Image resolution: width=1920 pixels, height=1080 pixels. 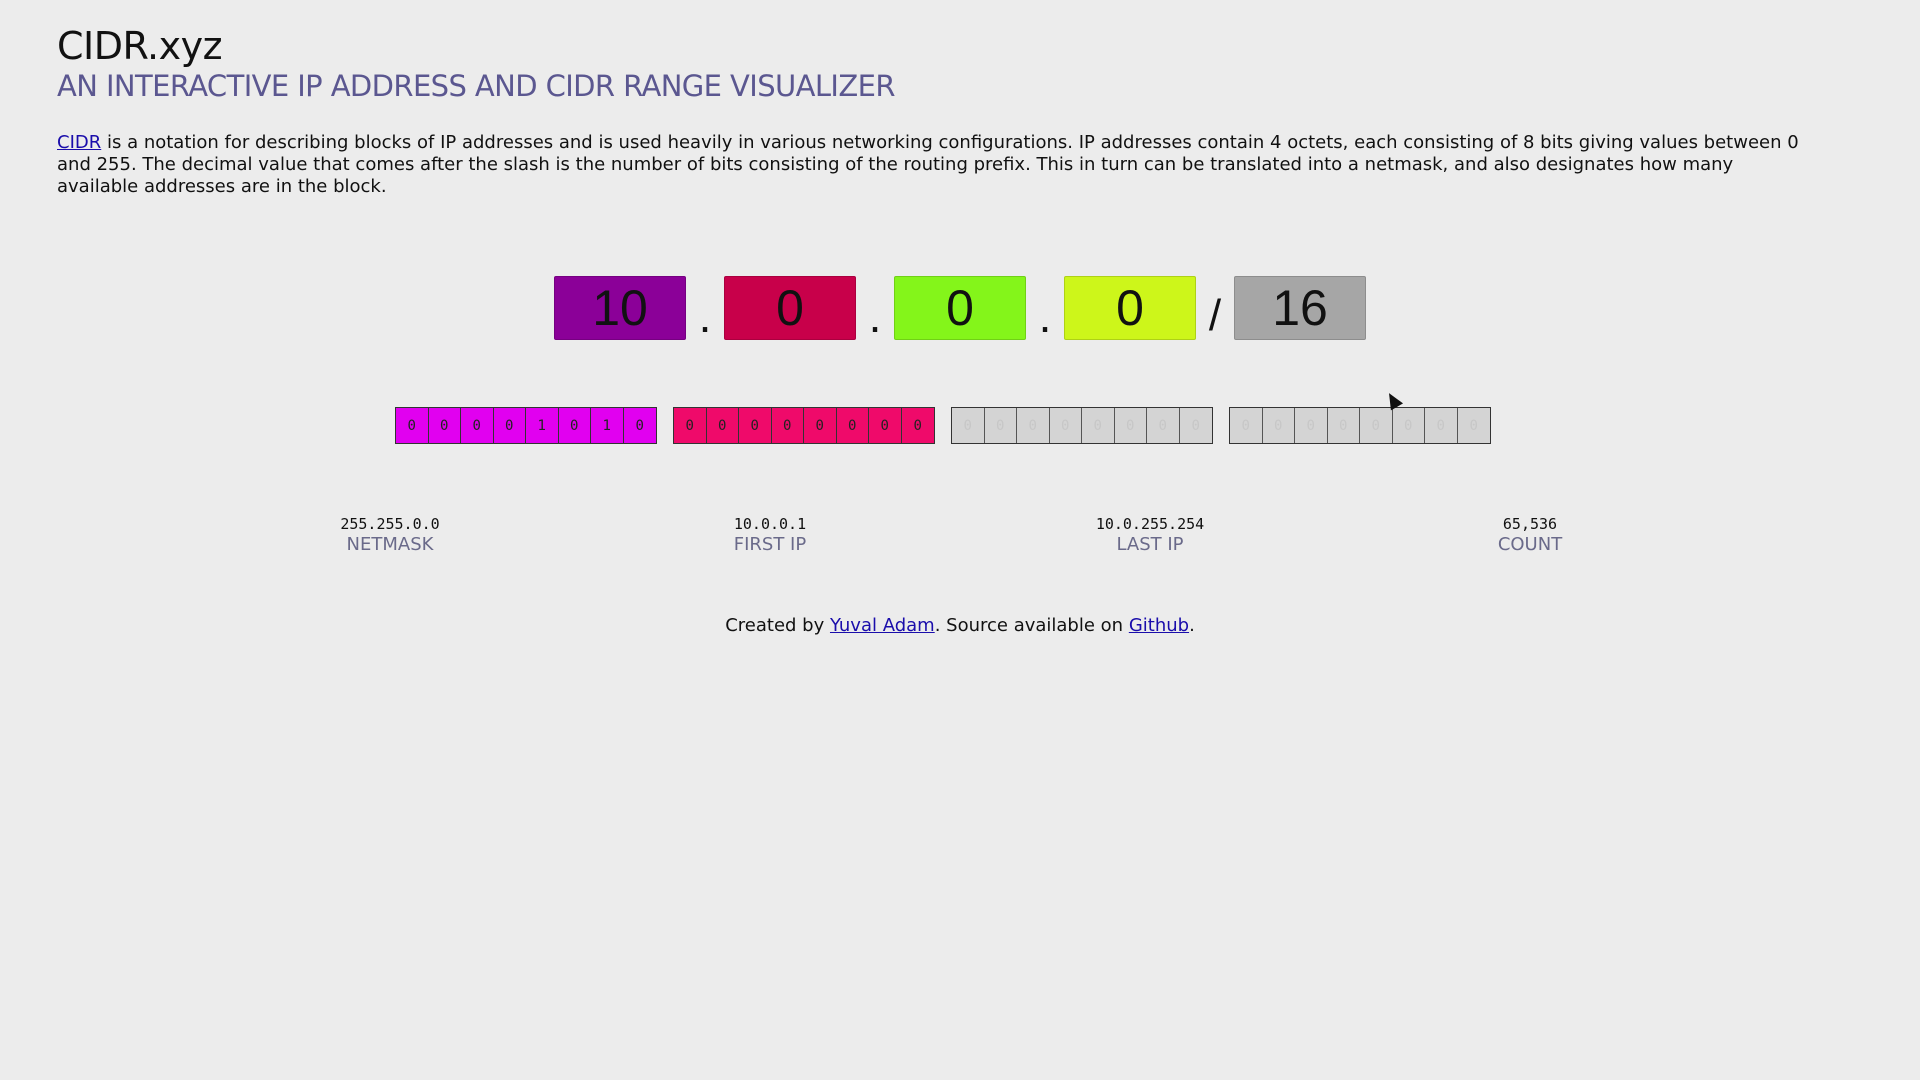 I want to click on octet-4-input: 0, so click(x=1130, y=308).